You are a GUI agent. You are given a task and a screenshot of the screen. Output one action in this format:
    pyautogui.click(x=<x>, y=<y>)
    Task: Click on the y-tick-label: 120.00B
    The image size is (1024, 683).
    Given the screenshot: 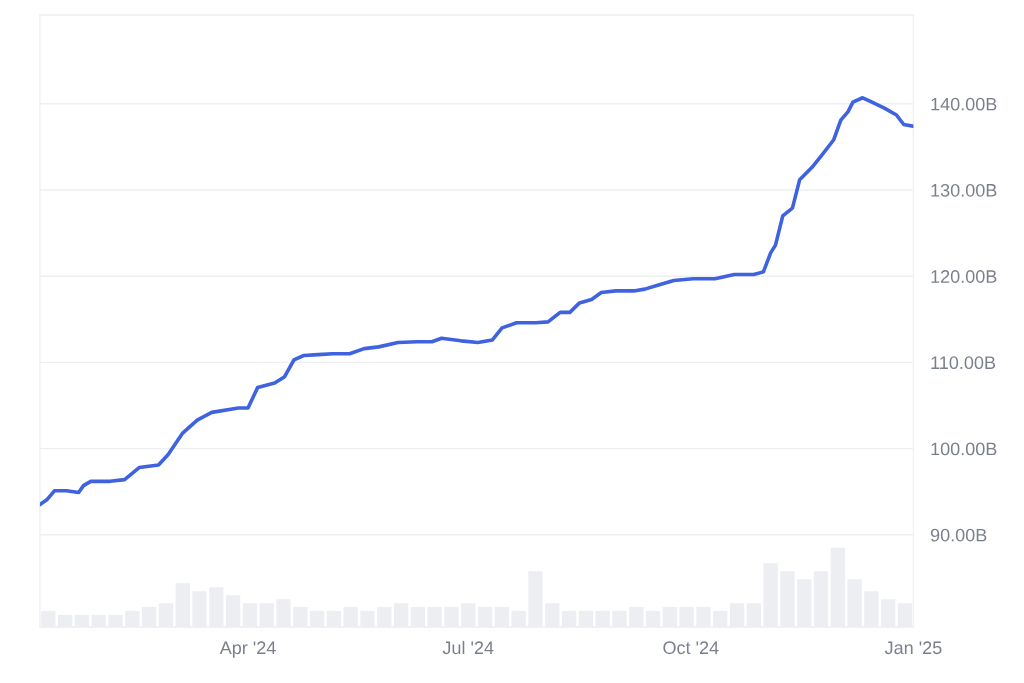 What is the action you would take?
    pyautogui.click(x=964, y=276)
    